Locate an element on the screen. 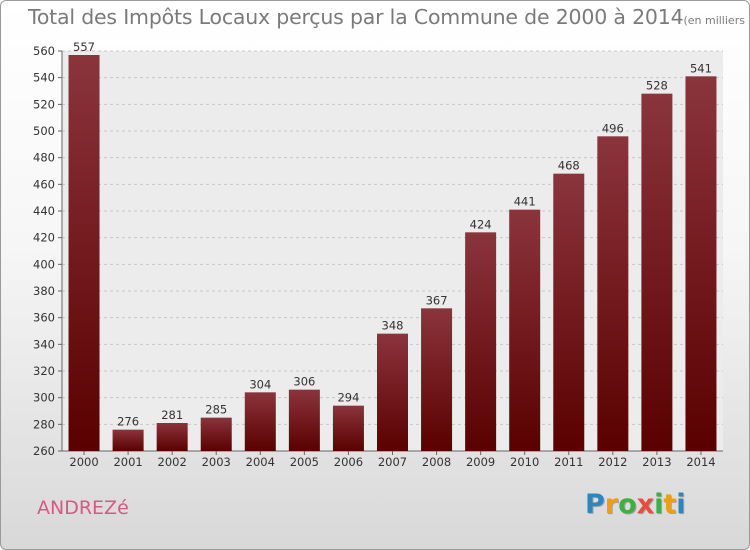  bar-2008 is located at coordinates (437, 379).